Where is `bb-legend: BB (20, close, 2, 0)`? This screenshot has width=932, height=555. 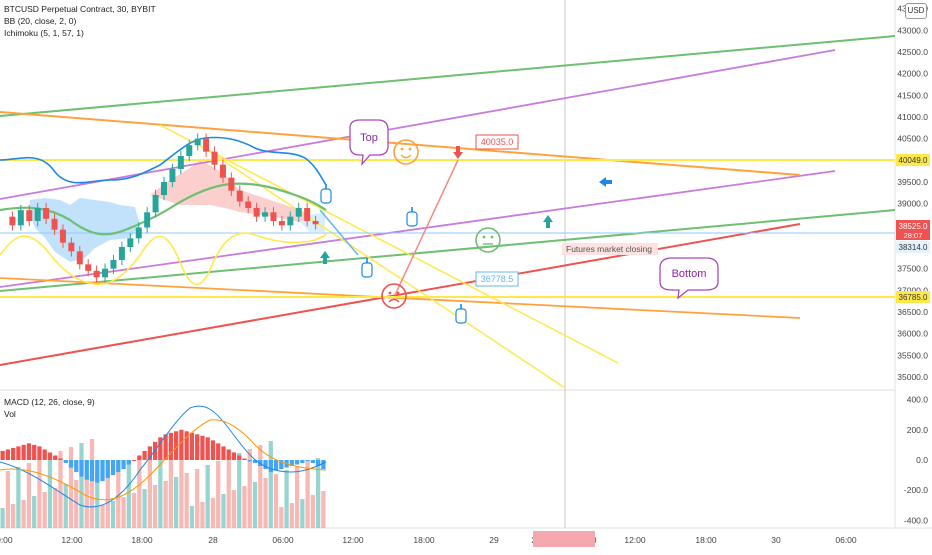 bb-legend: BB (20, close, 2, 0) is located at coordinates (40, 21).